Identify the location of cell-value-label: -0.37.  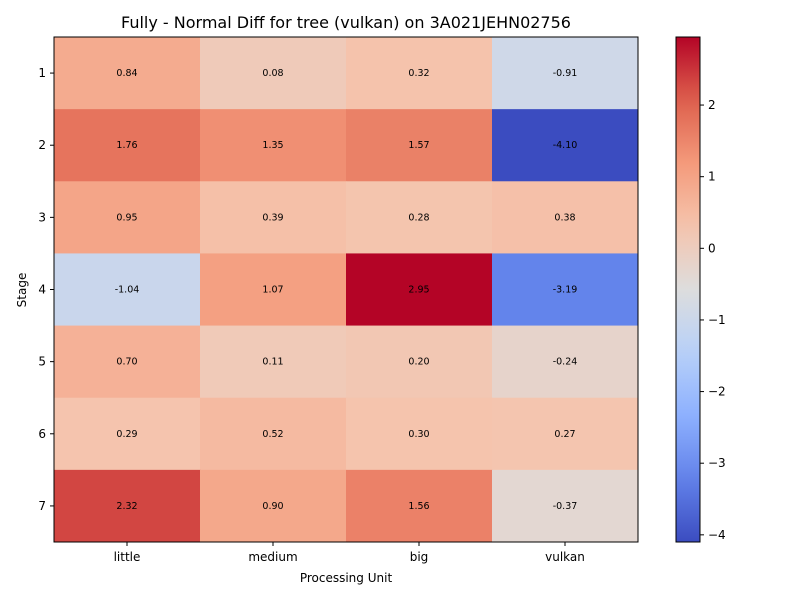
(565, 506).